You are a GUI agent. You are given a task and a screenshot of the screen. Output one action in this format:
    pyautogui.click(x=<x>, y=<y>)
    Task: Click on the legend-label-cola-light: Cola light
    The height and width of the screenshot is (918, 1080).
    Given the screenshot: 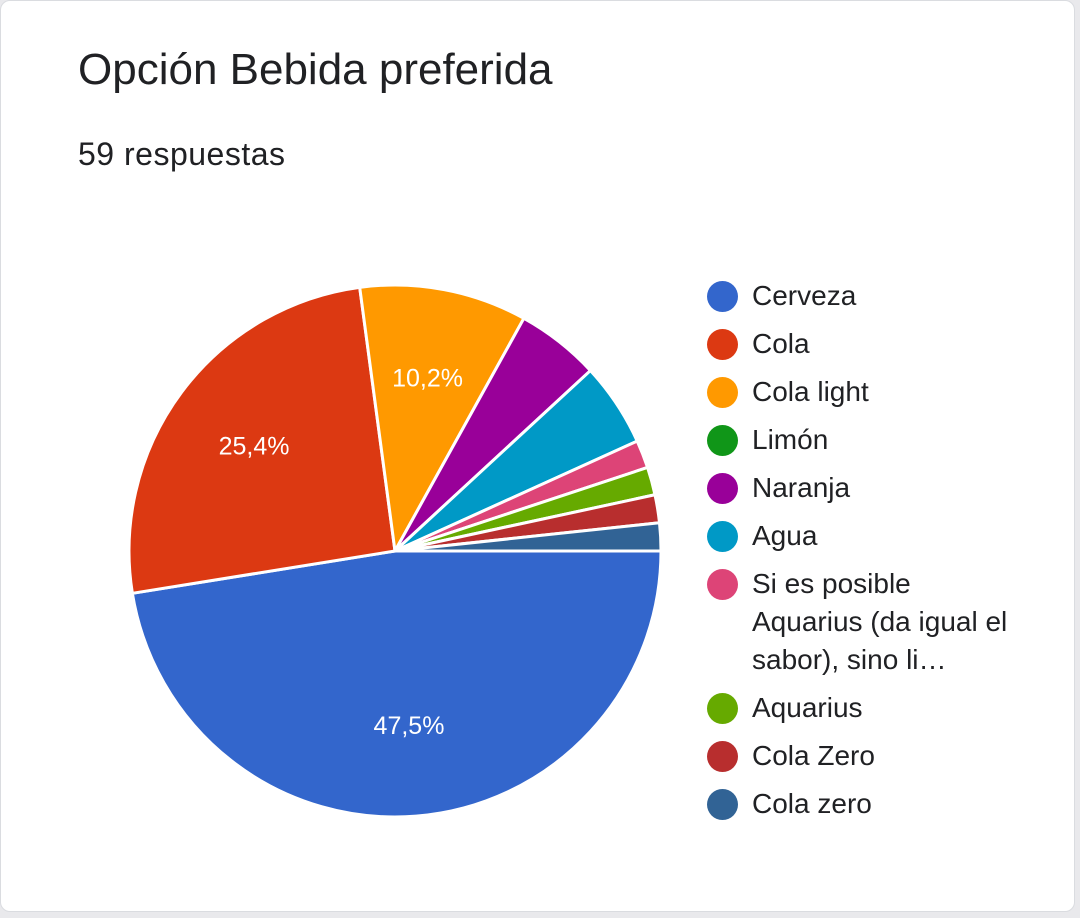 What is the action you would take?
    pyautogui.click(x=810, y=391)
    